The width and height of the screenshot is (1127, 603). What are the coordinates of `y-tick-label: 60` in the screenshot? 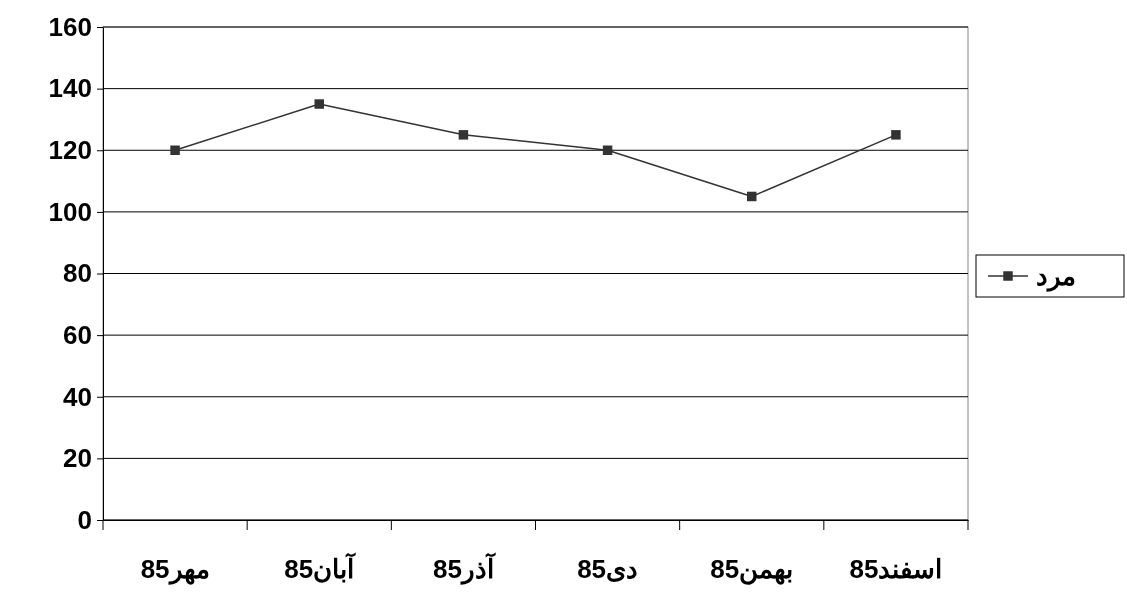 It's located at (77, 334).